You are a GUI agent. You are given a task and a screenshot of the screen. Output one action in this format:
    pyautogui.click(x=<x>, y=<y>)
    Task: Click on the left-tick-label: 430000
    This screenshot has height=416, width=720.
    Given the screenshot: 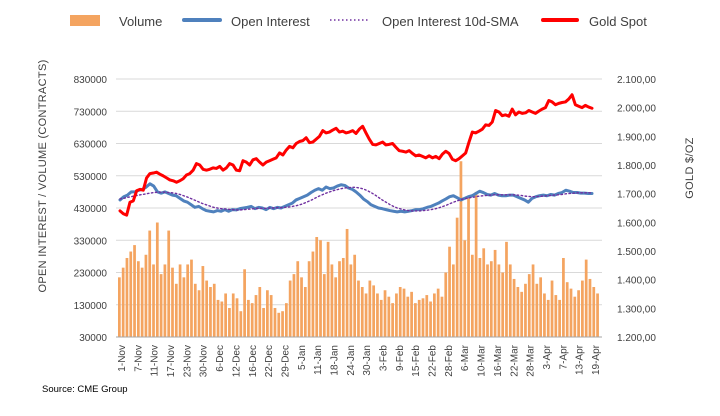 What is the action you would take?
    pyautogui.click(x=91, y=209)
    